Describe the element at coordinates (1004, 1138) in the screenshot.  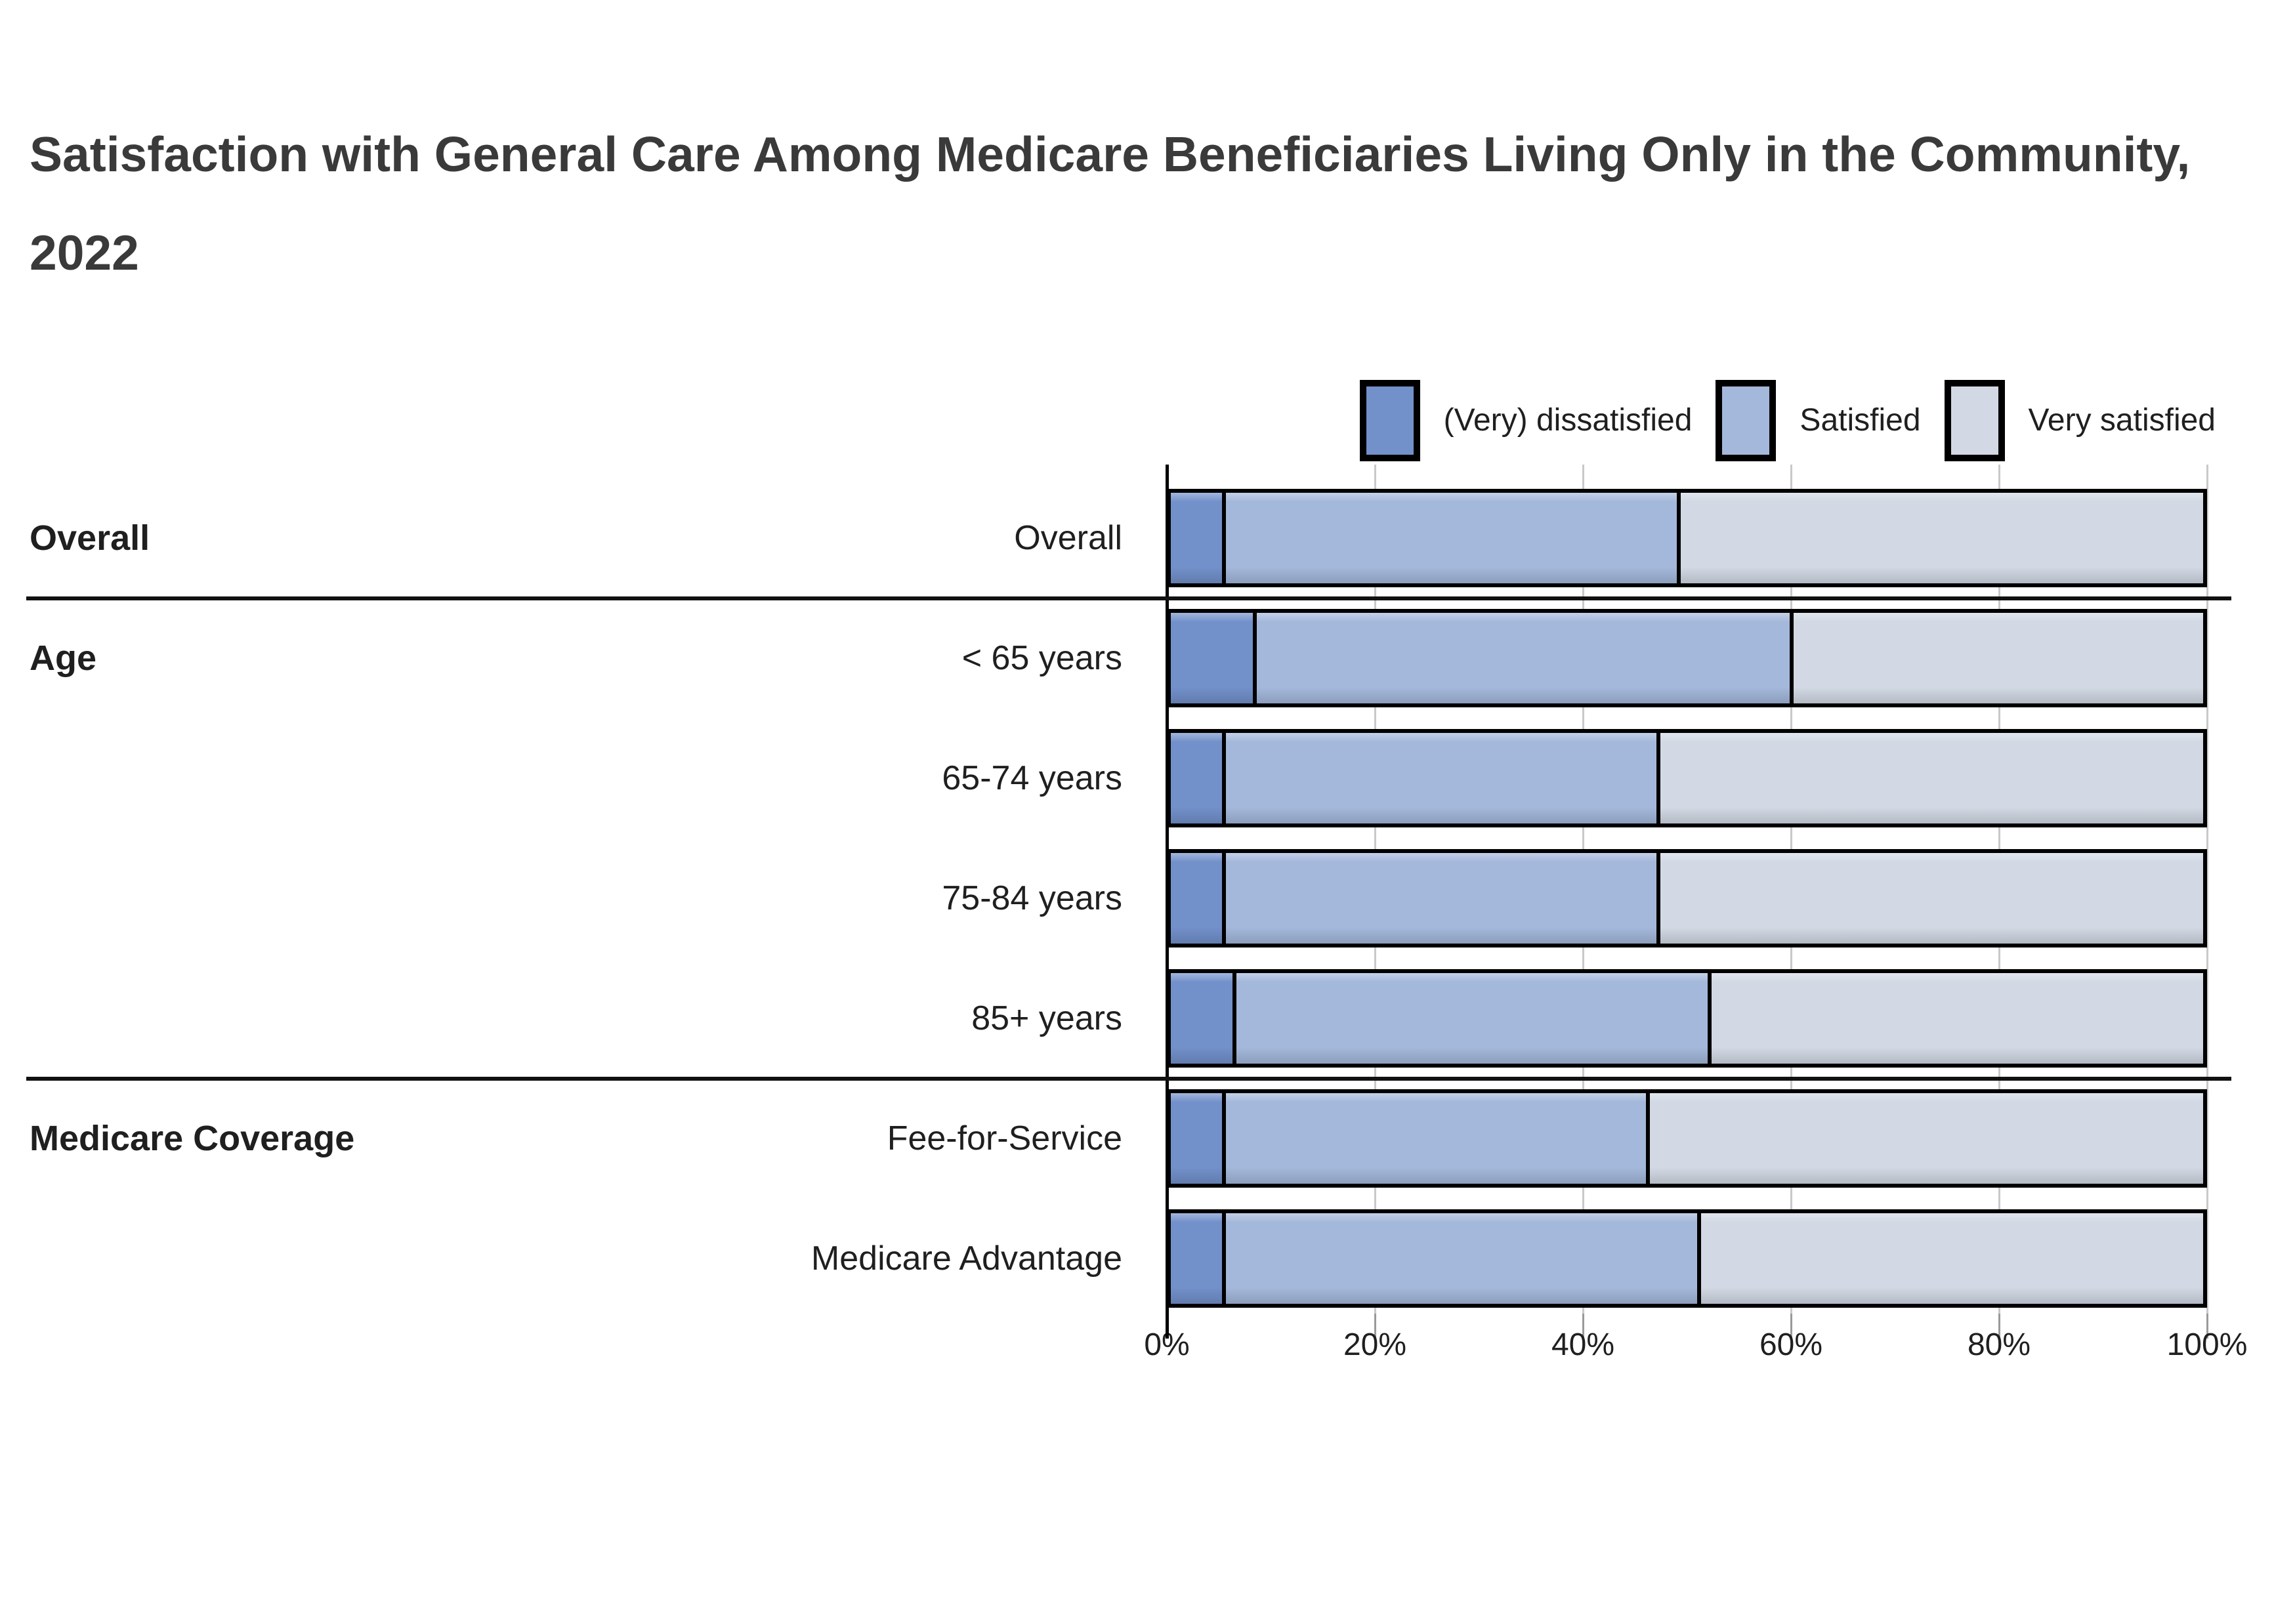
I see `row-label: Fee-for-Service` at that location.